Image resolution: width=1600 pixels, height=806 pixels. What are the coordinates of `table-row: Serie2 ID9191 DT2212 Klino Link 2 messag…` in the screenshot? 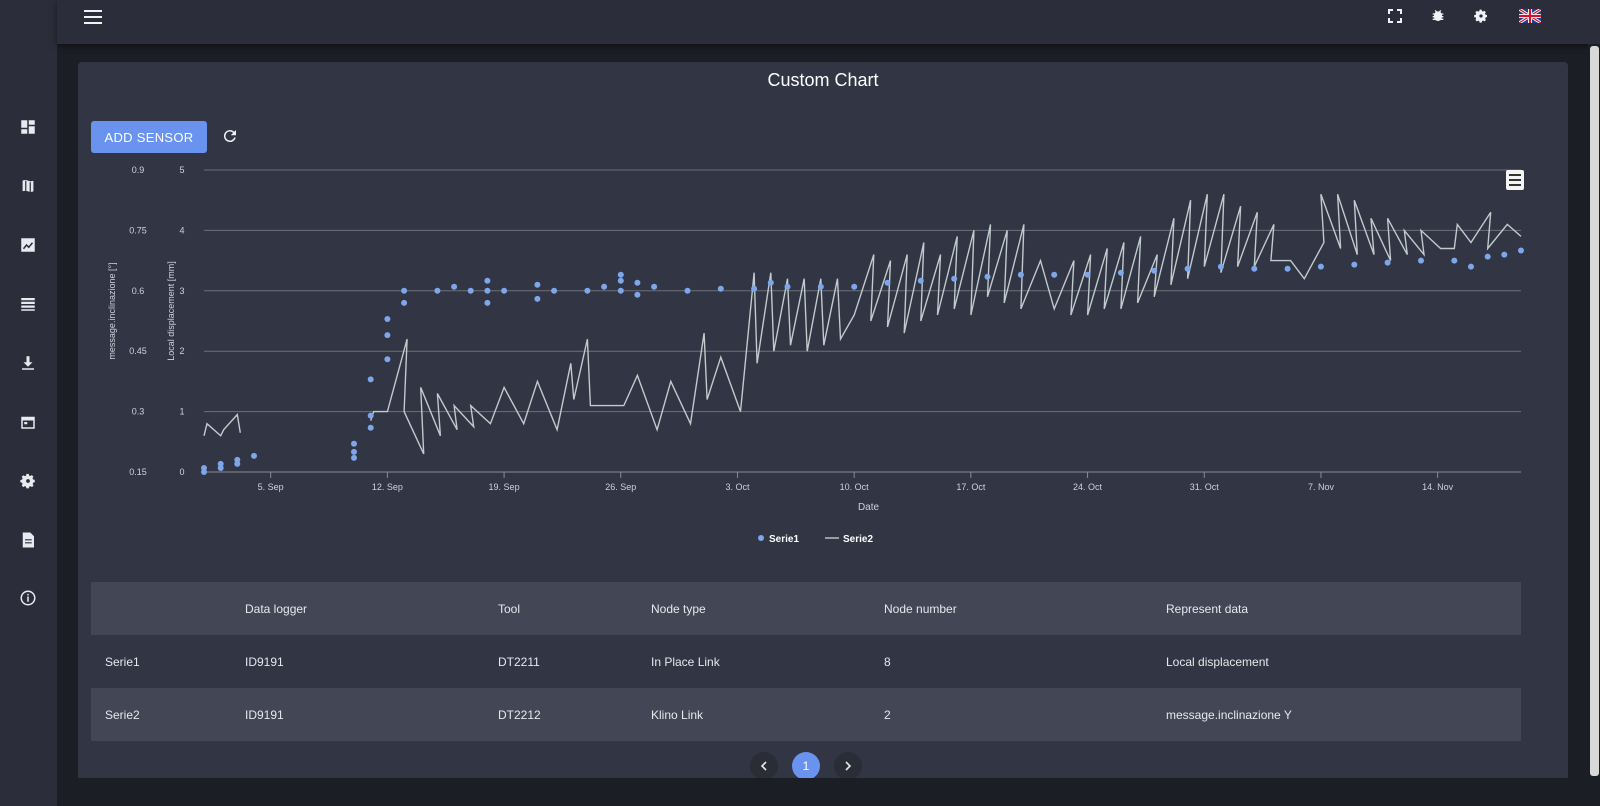 It's located at (806, 714).